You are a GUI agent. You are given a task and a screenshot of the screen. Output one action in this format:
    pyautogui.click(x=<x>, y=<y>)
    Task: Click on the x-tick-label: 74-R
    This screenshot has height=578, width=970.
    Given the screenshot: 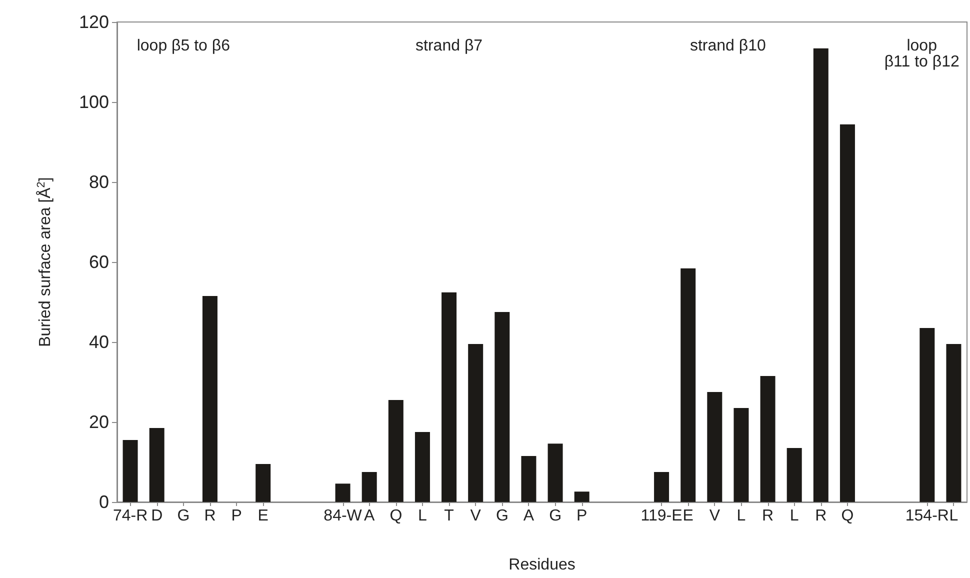 What is the action you would take?
    pyautogui.click(x=130, y=516)
    